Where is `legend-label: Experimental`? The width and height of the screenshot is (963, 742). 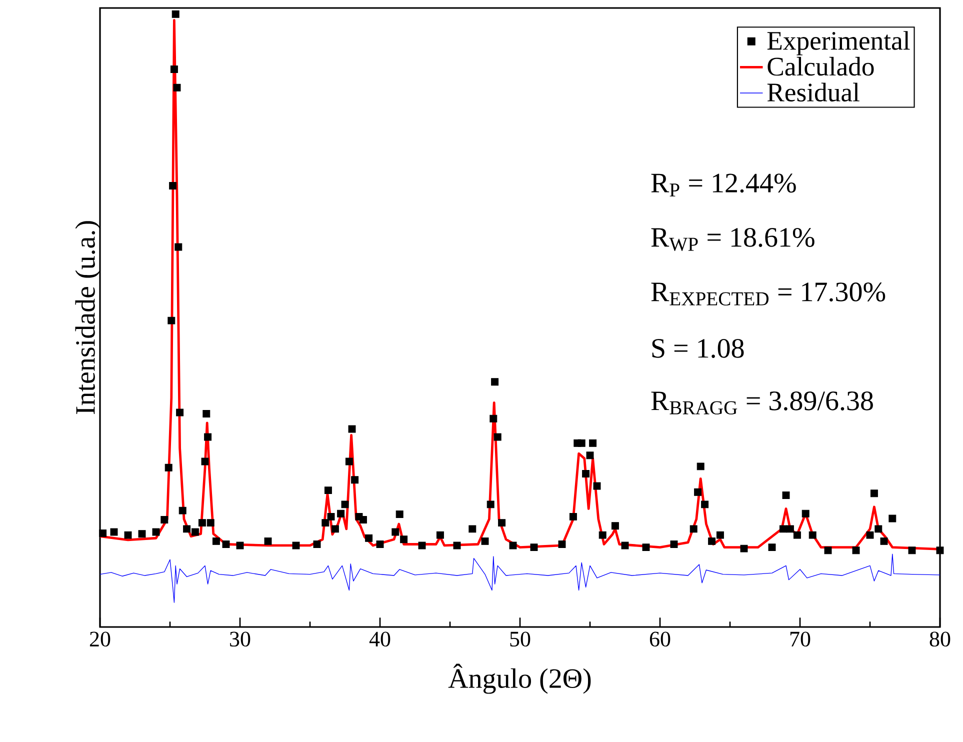
legend-label: Experimental is located at coordinates (838, 43).